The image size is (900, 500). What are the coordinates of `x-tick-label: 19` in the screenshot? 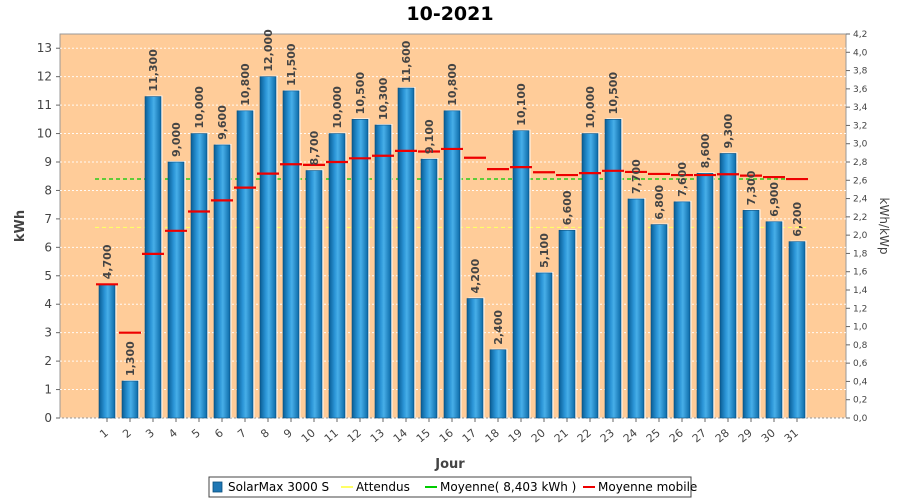 It's located at (515, 435).